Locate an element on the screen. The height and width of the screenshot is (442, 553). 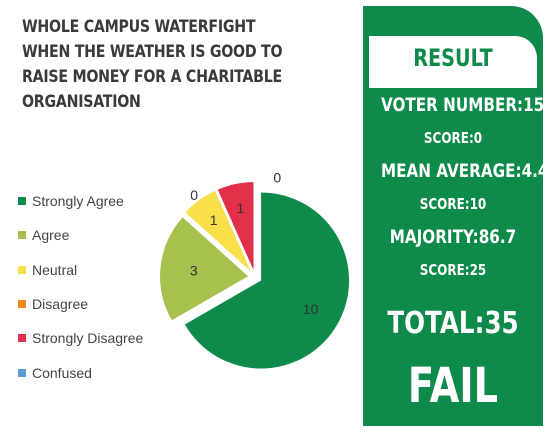
legend-label: Strongly Disagree is located at coordinates (88, 338).